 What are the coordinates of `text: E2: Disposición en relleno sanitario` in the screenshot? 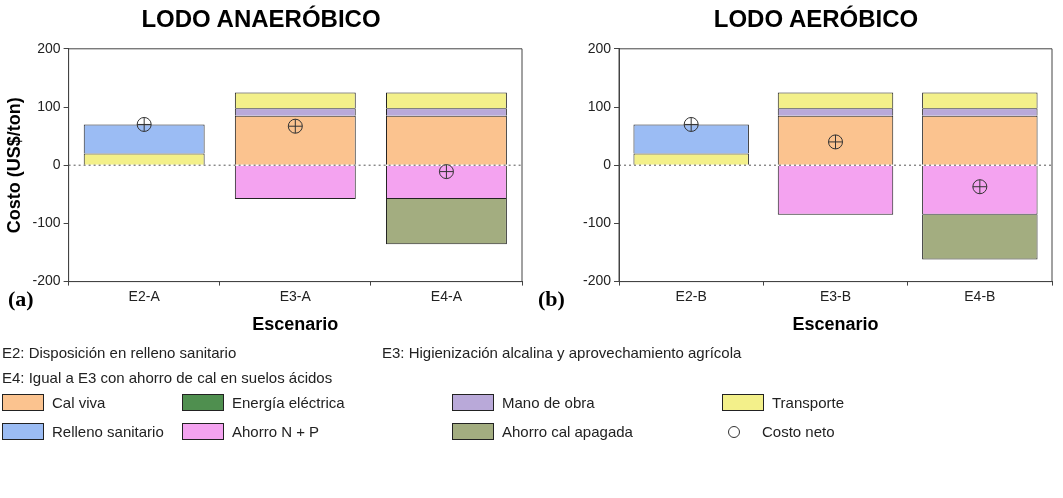 It's located at (120, 352).